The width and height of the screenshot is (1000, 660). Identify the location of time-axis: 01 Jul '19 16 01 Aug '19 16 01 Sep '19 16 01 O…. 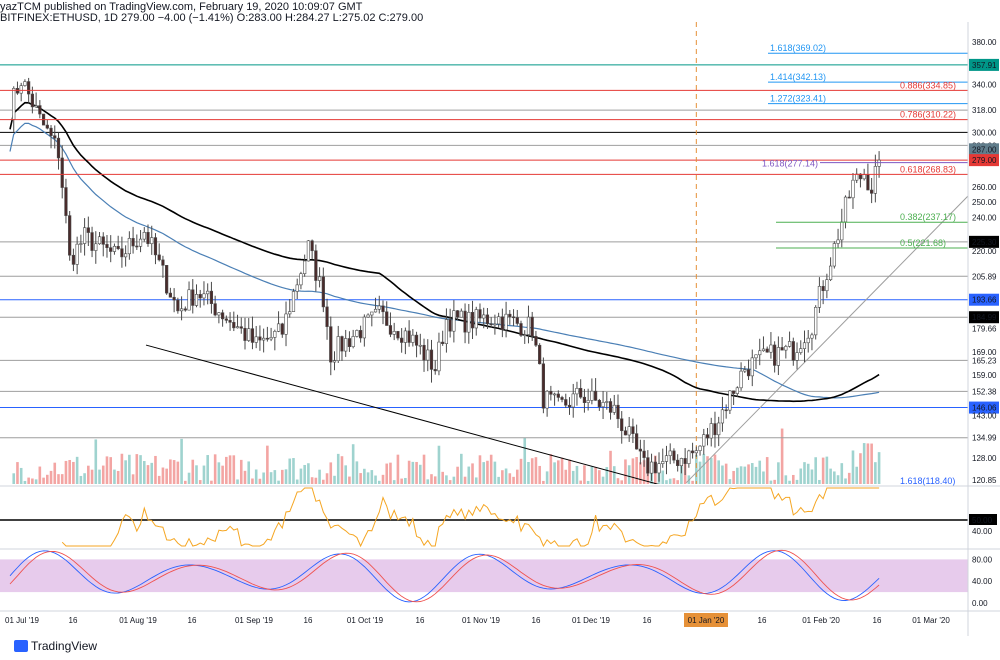
(500, 618).